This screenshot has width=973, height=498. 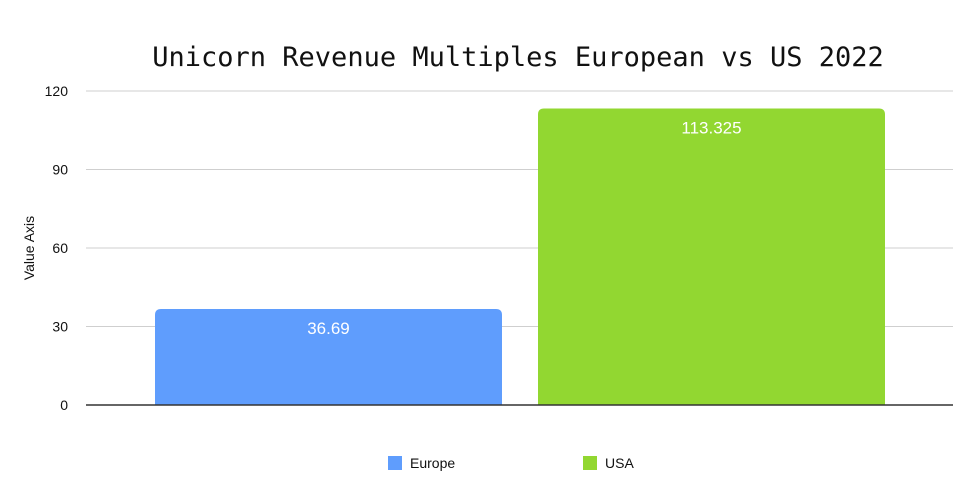 What do you see at coordinates (590, 463) in the screenshot?
I see `legend-swatch-usa` at bounding box center [590, 463].